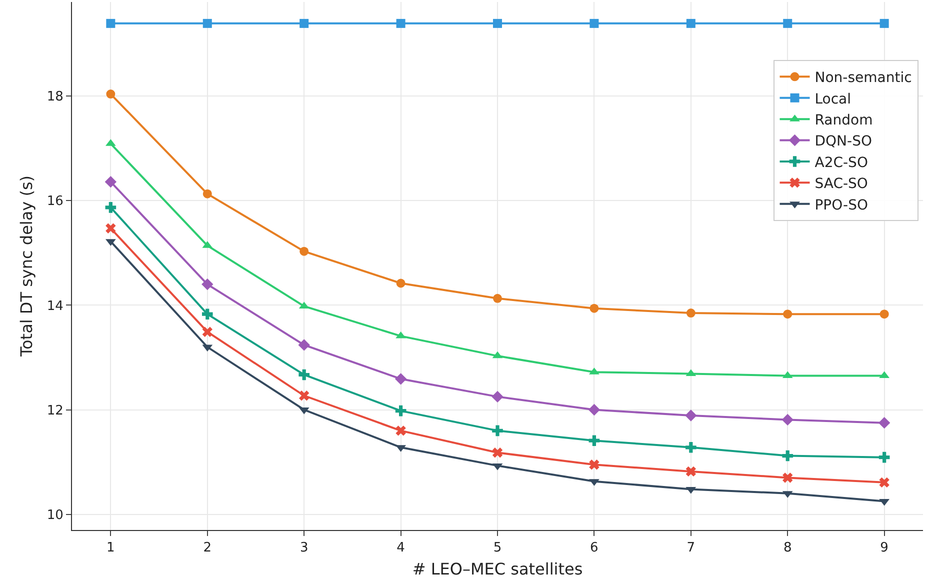  What do you see at coordinates (26, 266) in the screenshot?
I see `y-axis-title: Total DT sync delay (s)` at bounding box center [26, 266].